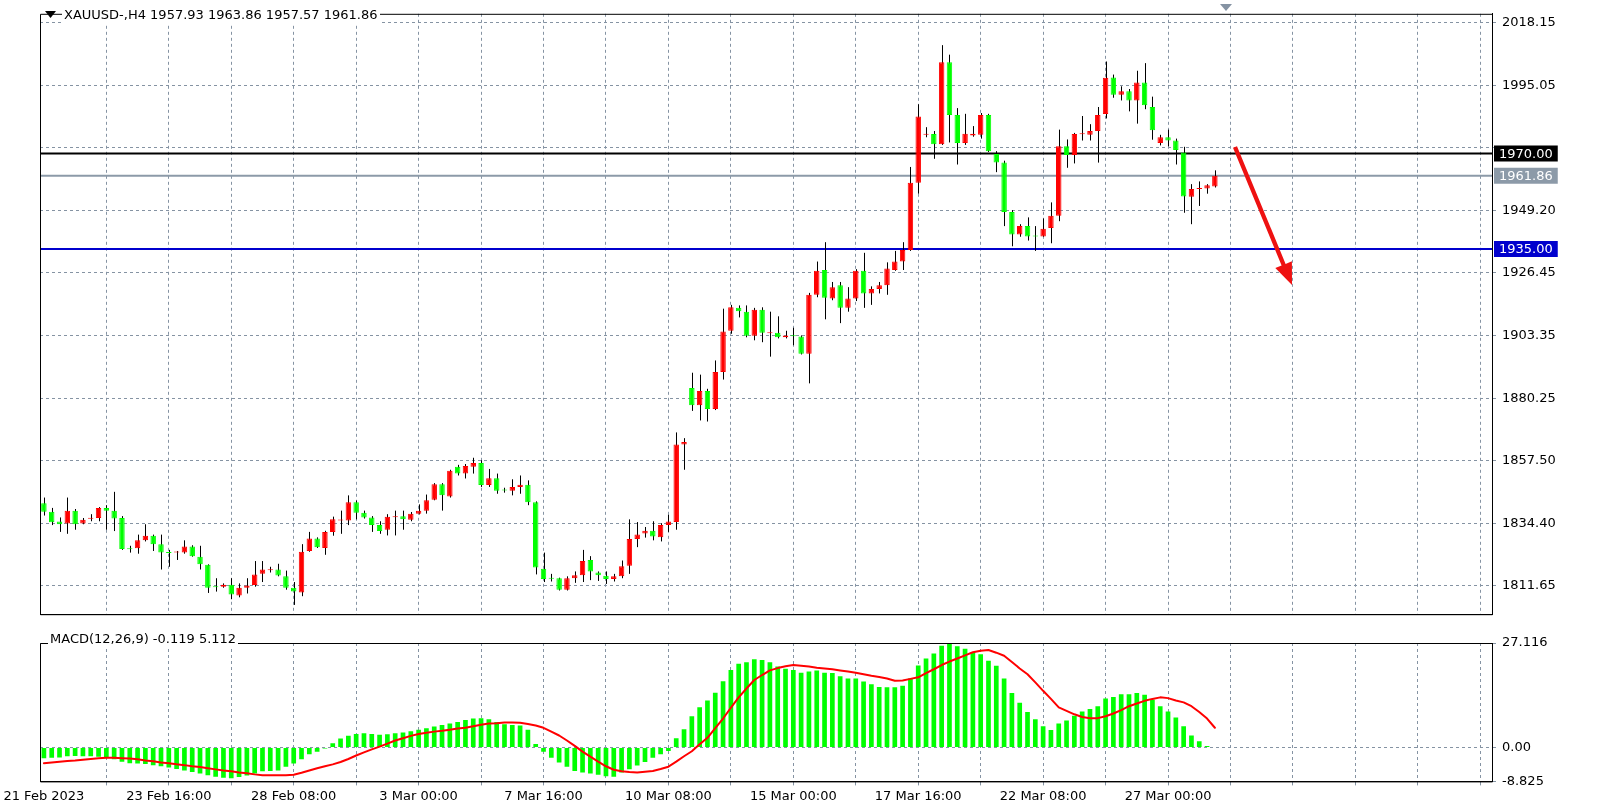  What do you see at coordinates (668, 795) in the screenshot?
I see `x-tick-label: 10 Mar 08:00` at bounding box center [668, 795].